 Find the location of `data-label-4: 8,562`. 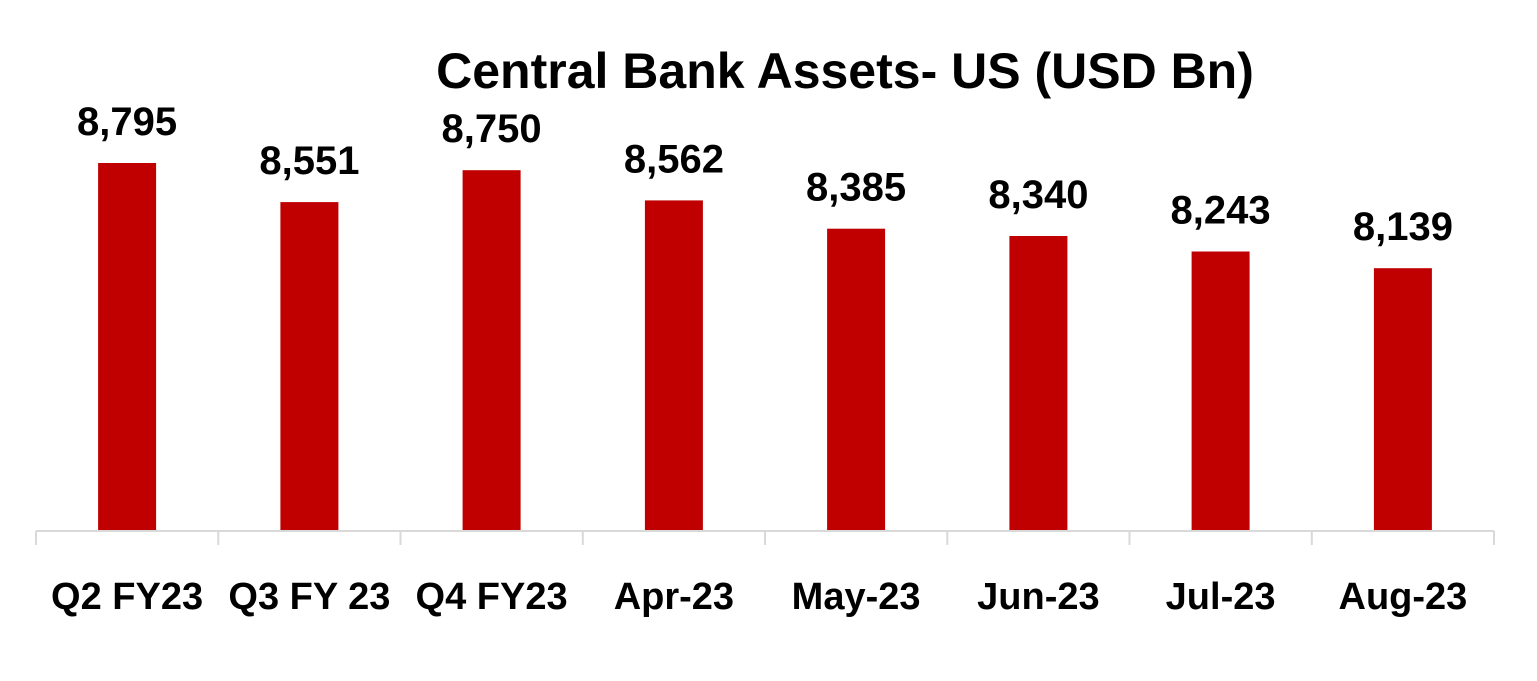

data-label-4: 8,562 is located at coordinates (674, 159).